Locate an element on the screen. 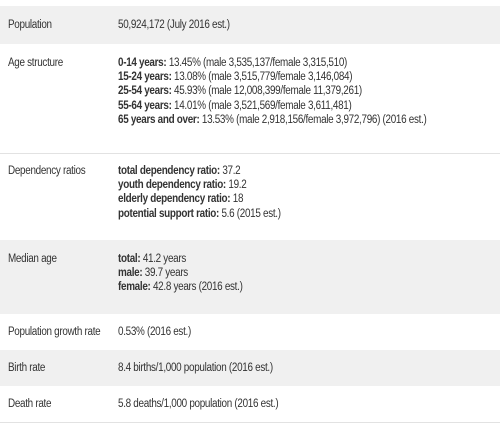 This screenshot has height=425, width=500. row-population-growth-rate: Population growth rate 0.53% (2016 est.) is located at coordinates (250, 332).